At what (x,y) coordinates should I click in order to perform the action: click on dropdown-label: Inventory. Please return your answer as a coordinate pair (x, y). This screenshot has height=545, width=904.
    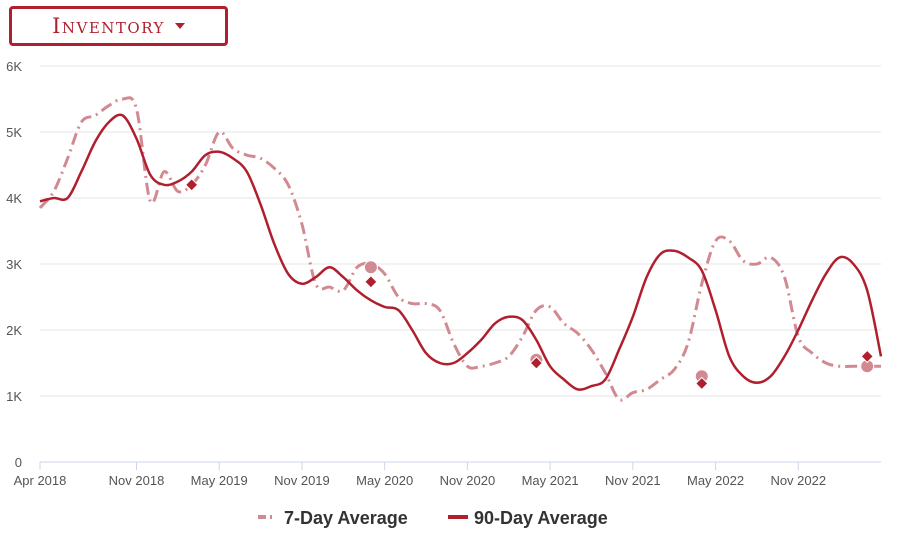
    Looking at the image, I should click on (108, 26).